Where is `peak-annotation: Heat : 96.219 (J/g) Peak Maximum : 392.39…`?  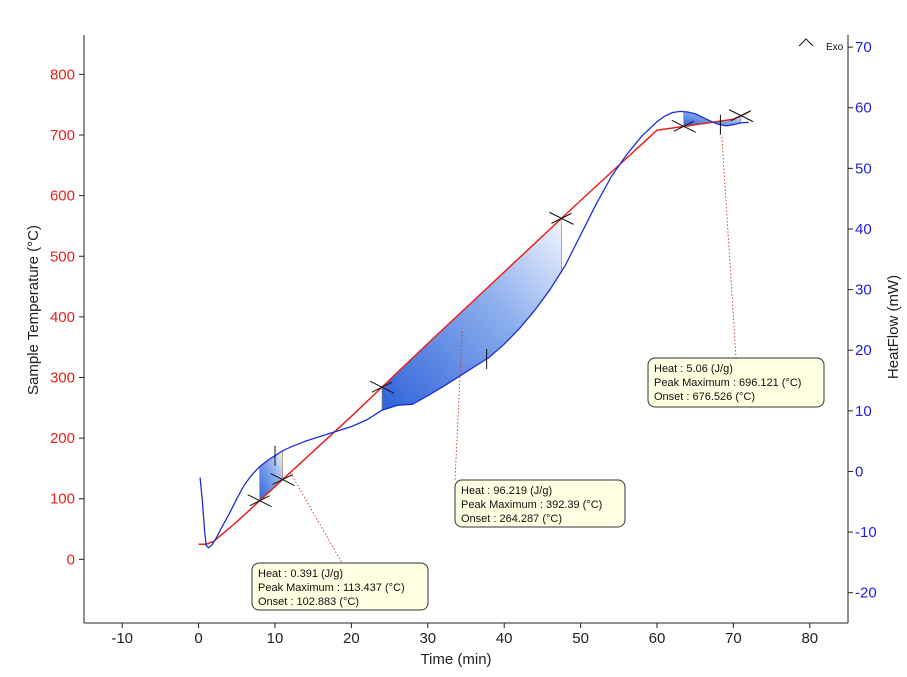 peak-annotation: Heat : 96.219 (J/g) Peak Maximum : 392.39… is located at coordinates (540, 429).